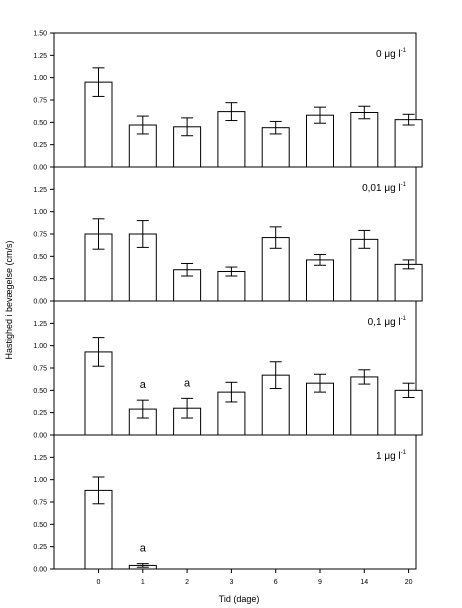 This screenshot has height=608, width=462. I want to click on concentration-label: 1 μg l-1, so click(391, 456).